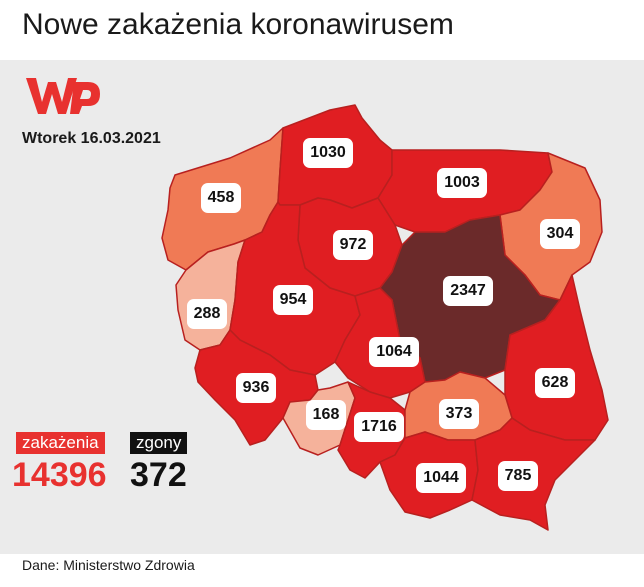  What do you see at coordinates (441, 478) in the screenshot?
I see `region-value-malopolskie: 1044` at bounding box center [441, 478].